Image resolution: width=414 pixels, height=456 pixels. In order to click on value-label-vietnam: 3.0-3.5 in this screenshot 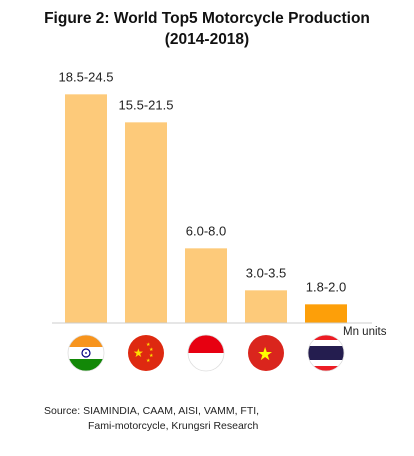, I will do `click(266, 272)`.